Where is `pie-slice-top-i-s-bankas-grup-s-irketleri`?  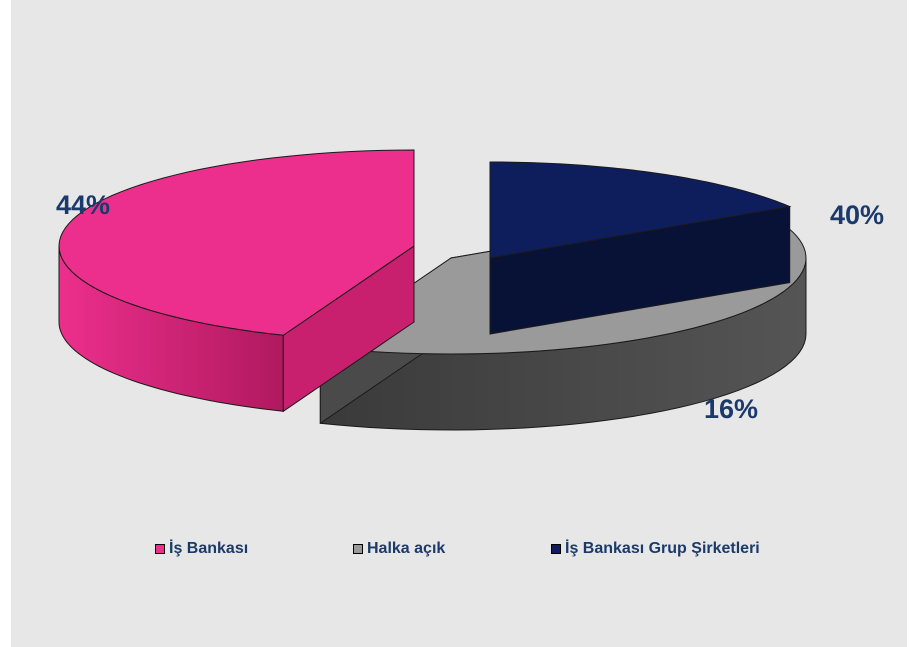
pie-slice-top-i-s-bankas-grup-s-irketleri is located at coordinates (640, 210).